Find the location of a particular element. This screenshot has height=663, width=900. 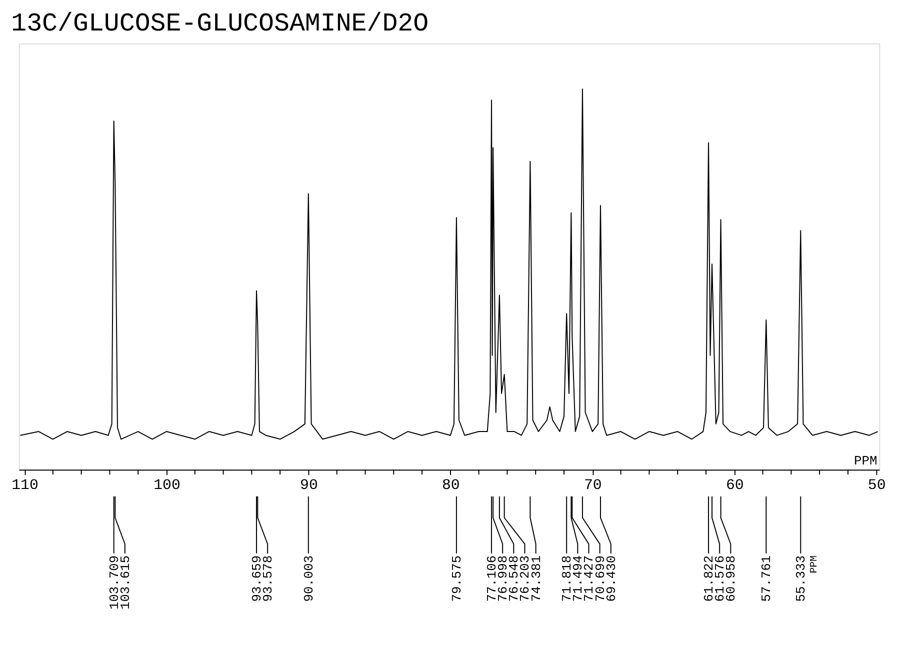

chart-title: 13C/GLUCOSE-GLUCOSAMINE/D2O is located at coordinates (220, 23).